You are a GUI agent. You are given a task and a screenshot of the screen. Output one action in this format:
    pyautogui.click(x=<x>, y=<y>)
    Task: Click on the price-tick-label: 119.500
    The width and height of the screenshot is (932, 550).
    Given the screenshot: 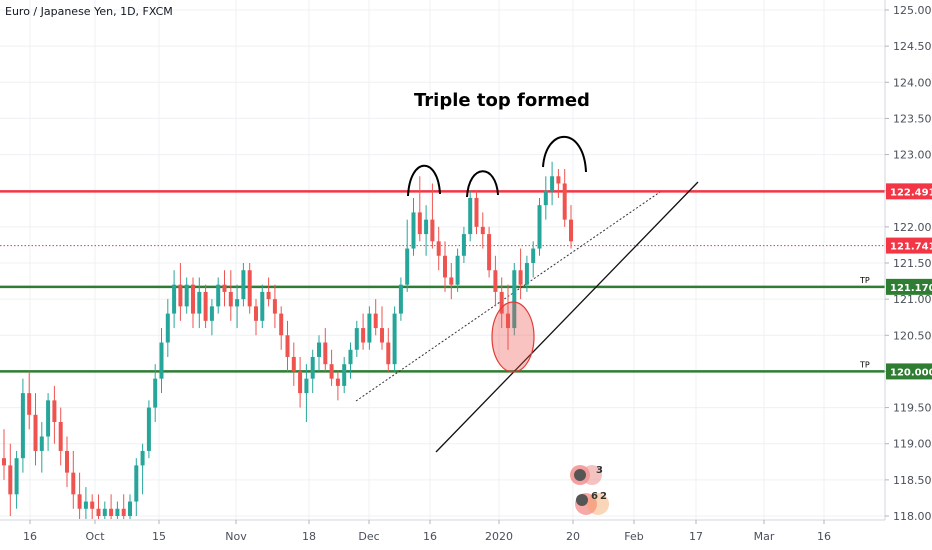 What is the action you would take?
    pyautogui.click(x=912, y=408)
    